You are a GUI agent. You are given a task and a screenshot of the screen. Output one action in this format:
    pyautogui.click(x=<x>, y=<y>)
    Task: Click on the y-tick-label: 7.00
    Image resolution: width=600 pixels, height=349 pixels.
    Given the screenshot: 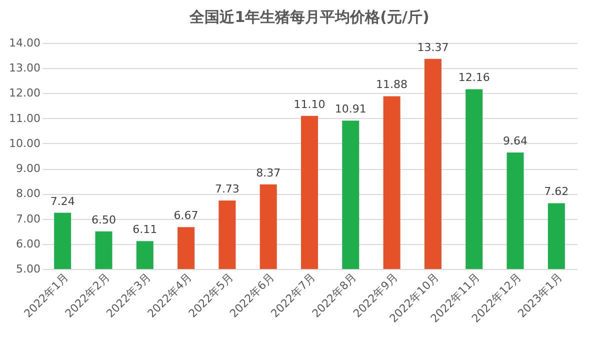 What is the action you would take?
    pyautogui.click(x=28, y=219)
    